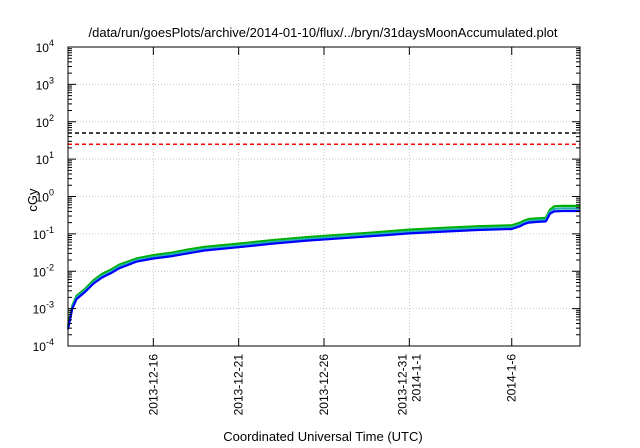 This screenshot has height=448, width=640. What do you see at coordinates (45, 83) in the screenshot?
I see `y-tick-label: 10³` at bounding box center [45, 83].